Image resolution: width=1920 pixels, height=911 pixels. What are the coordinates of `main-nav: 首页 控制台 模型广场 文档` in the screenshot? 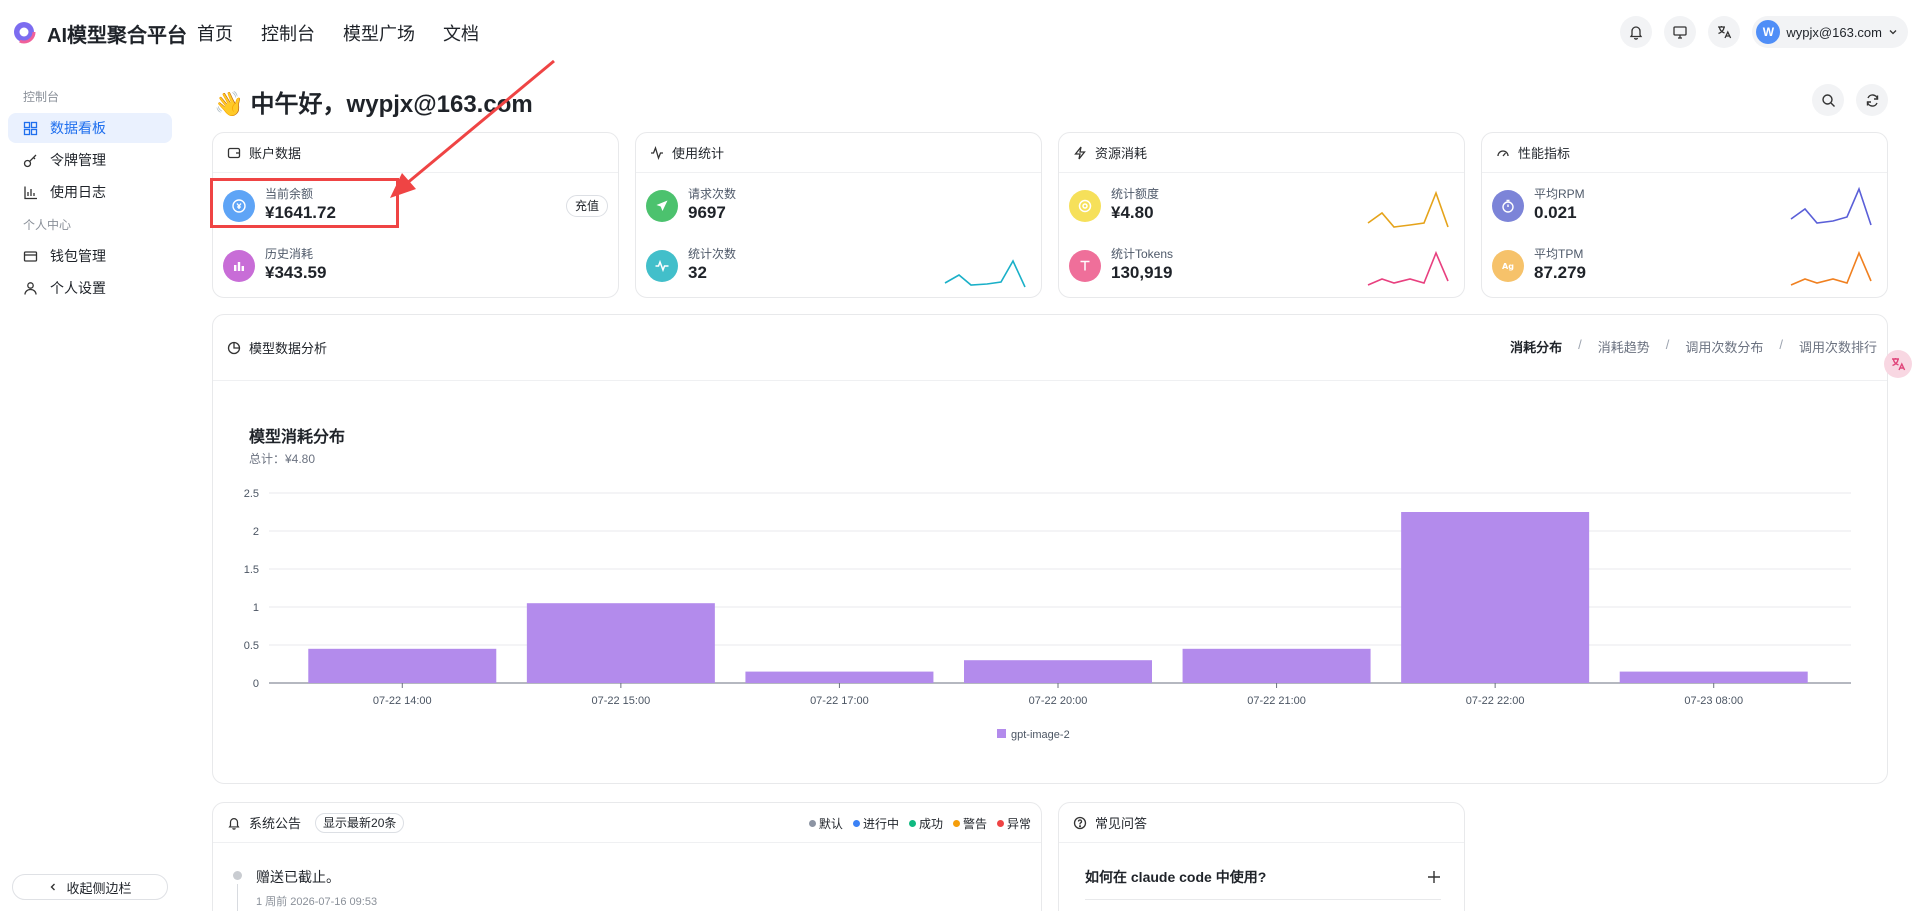 It's located at (352, 33).